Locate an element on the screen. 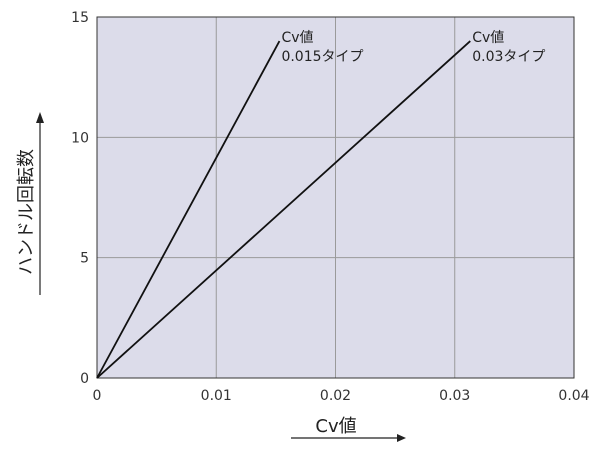 The width and height of the screenshot is (610, 450). y-axis-title: ハンドル回転数 is located at coordinates (26, 212).